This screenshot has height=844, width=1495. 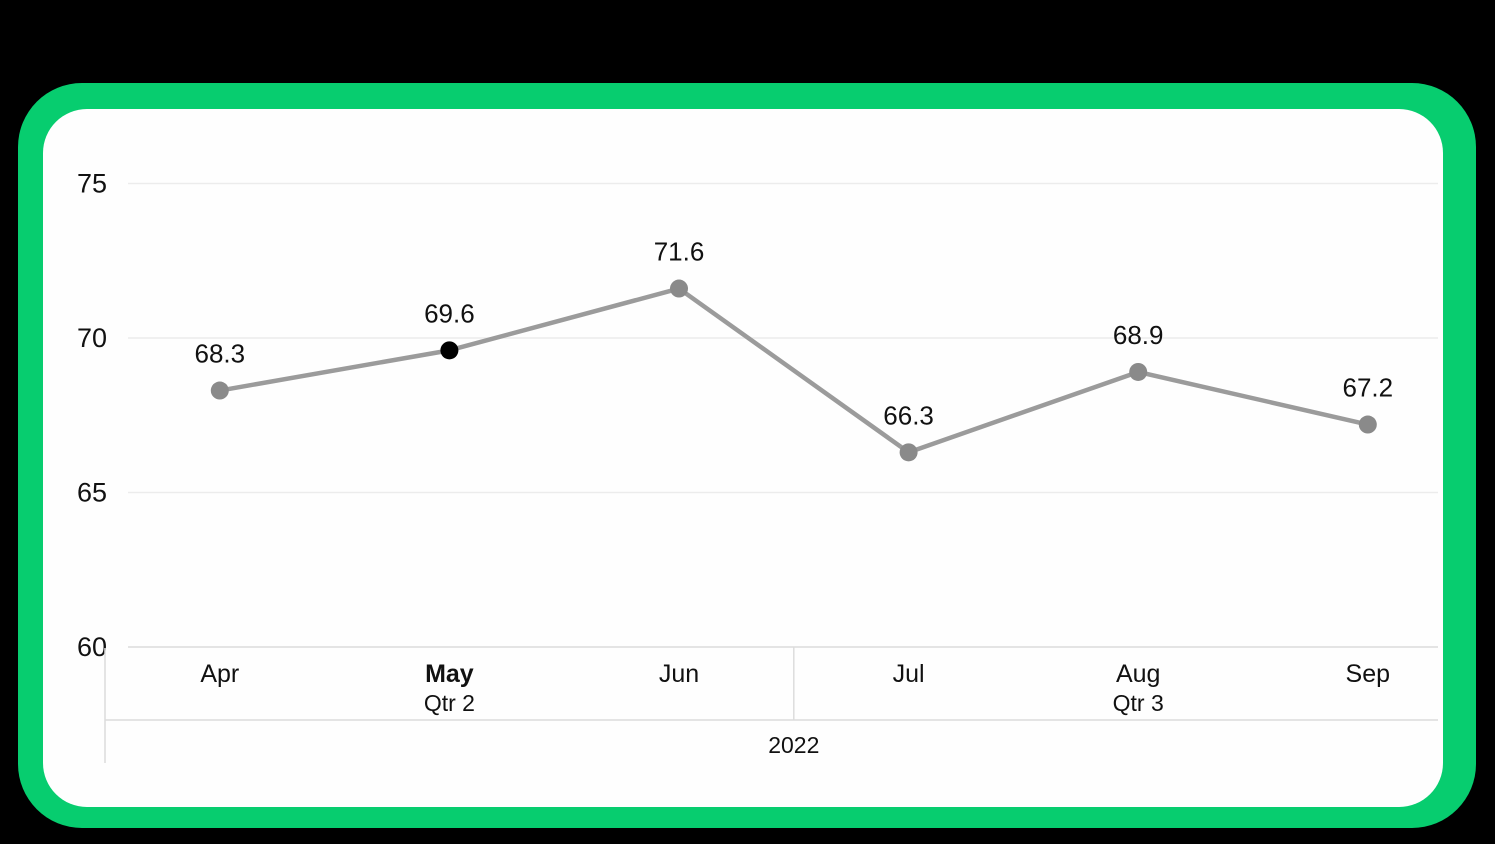 I want to click on y-tick-label-65: 65, so click(x=92, y=493).